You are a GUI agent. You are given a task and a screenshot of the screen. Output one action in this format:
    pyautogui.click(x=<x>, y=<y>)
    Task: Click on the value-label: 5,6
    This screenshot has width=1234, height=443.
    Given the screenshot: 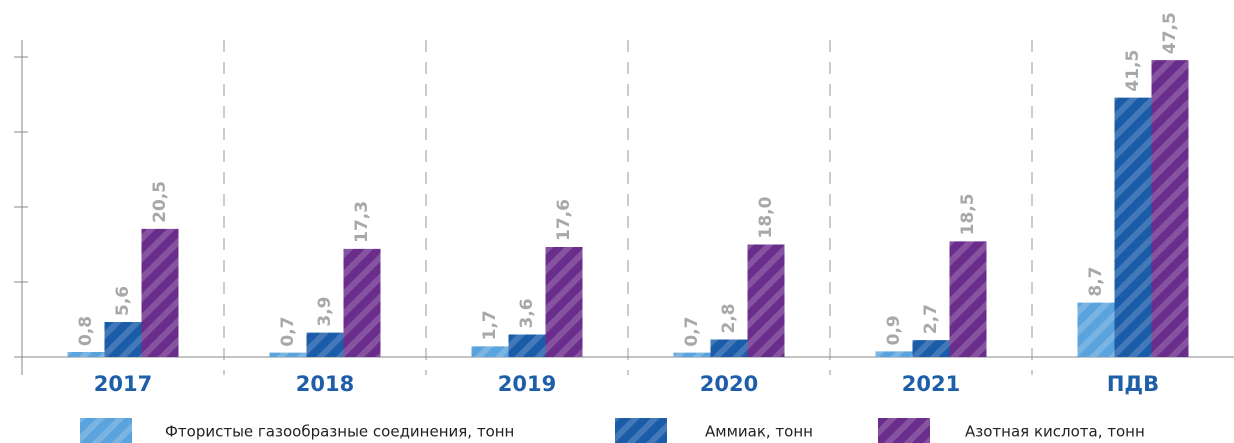 What is the action you would take?
    pyautogui.click(x=123, y=301)
    